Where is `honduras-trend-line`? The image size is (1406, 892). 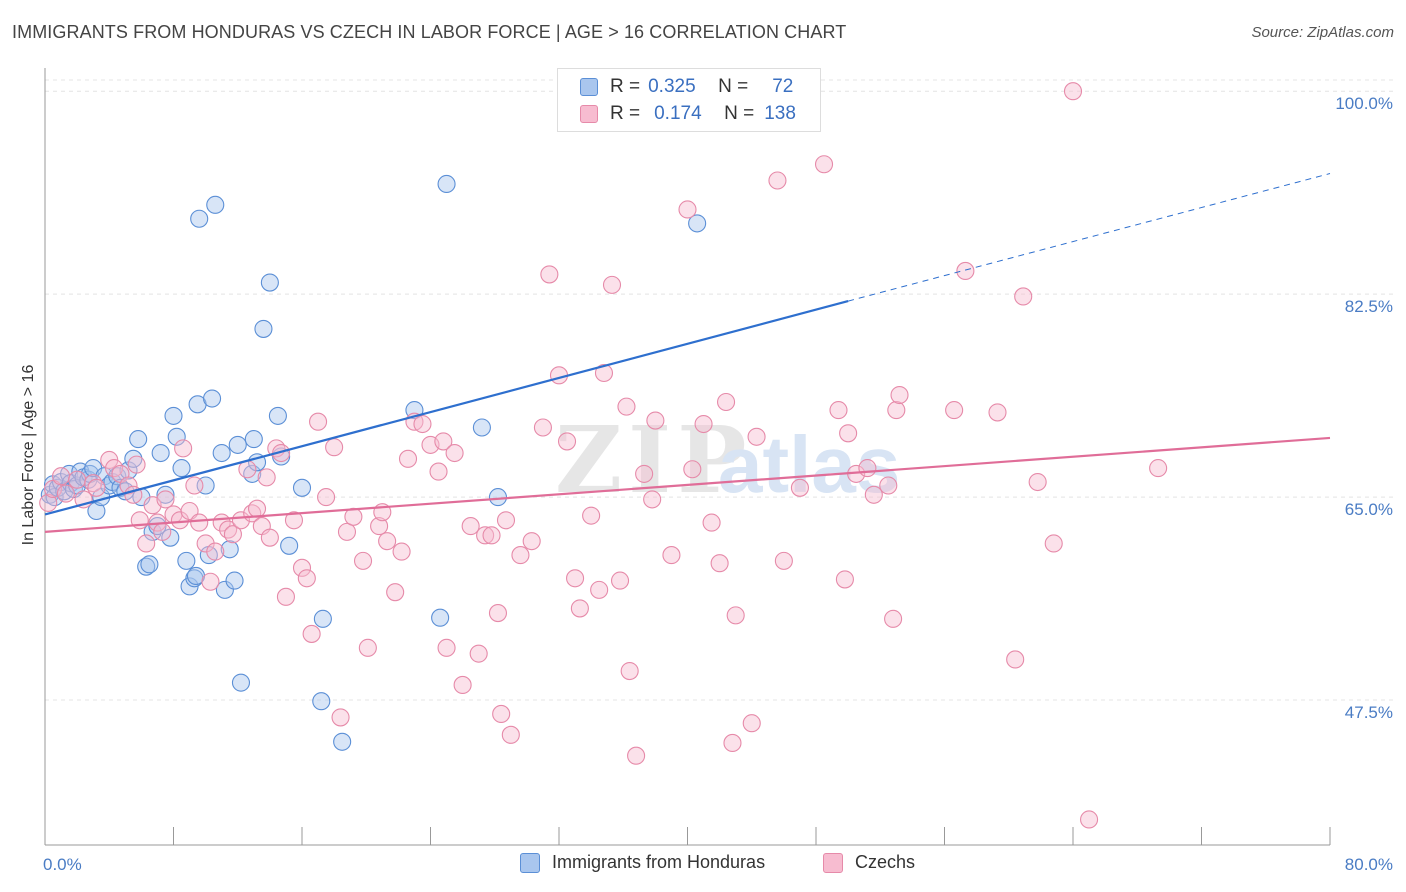
honduras-trend-line is located at coordinates (446, 408).